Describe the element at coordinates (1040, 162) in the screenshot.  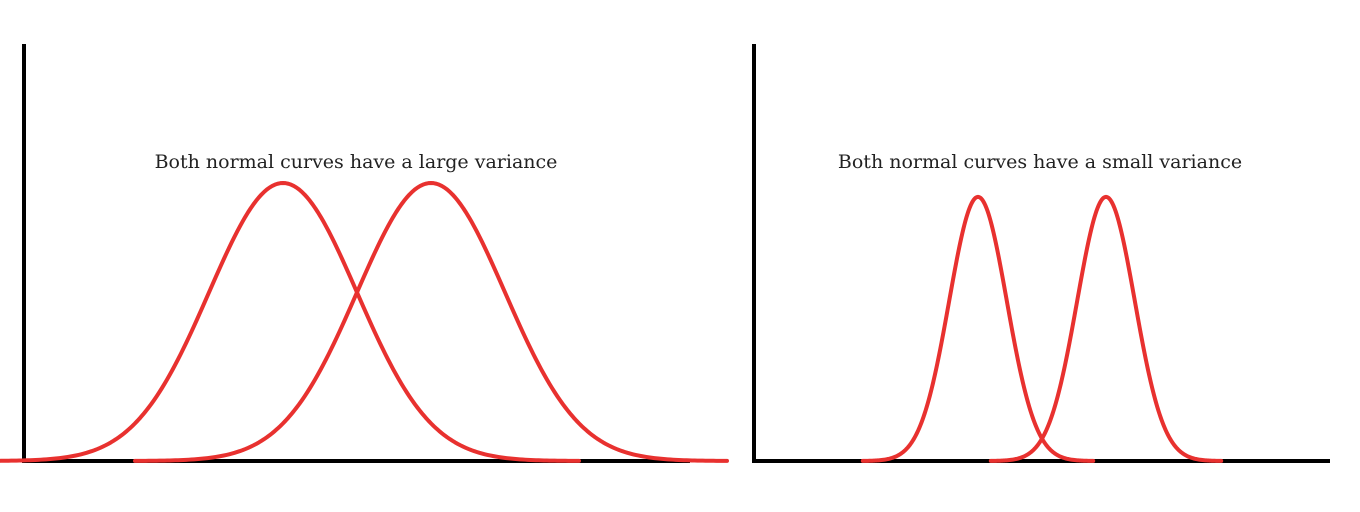
I see `chart-title: Both normal curves have a small variance` at that location.